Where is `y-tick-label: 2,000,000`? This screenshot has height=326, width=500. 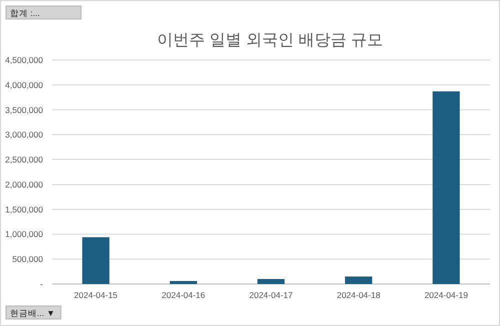
y-tick-label: 2,000,000 is located at coordinates (24, 184).